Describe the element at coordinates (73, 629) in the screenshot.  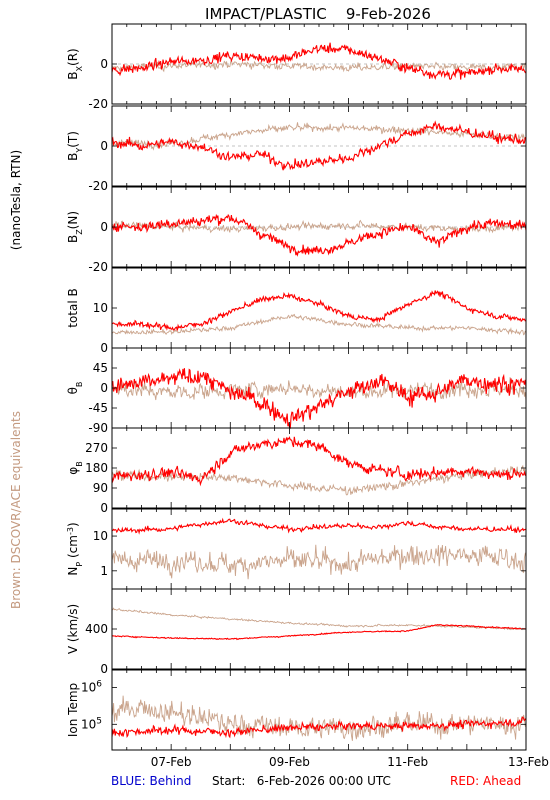
I see `y-axis-label: V (km/s)` at that location.